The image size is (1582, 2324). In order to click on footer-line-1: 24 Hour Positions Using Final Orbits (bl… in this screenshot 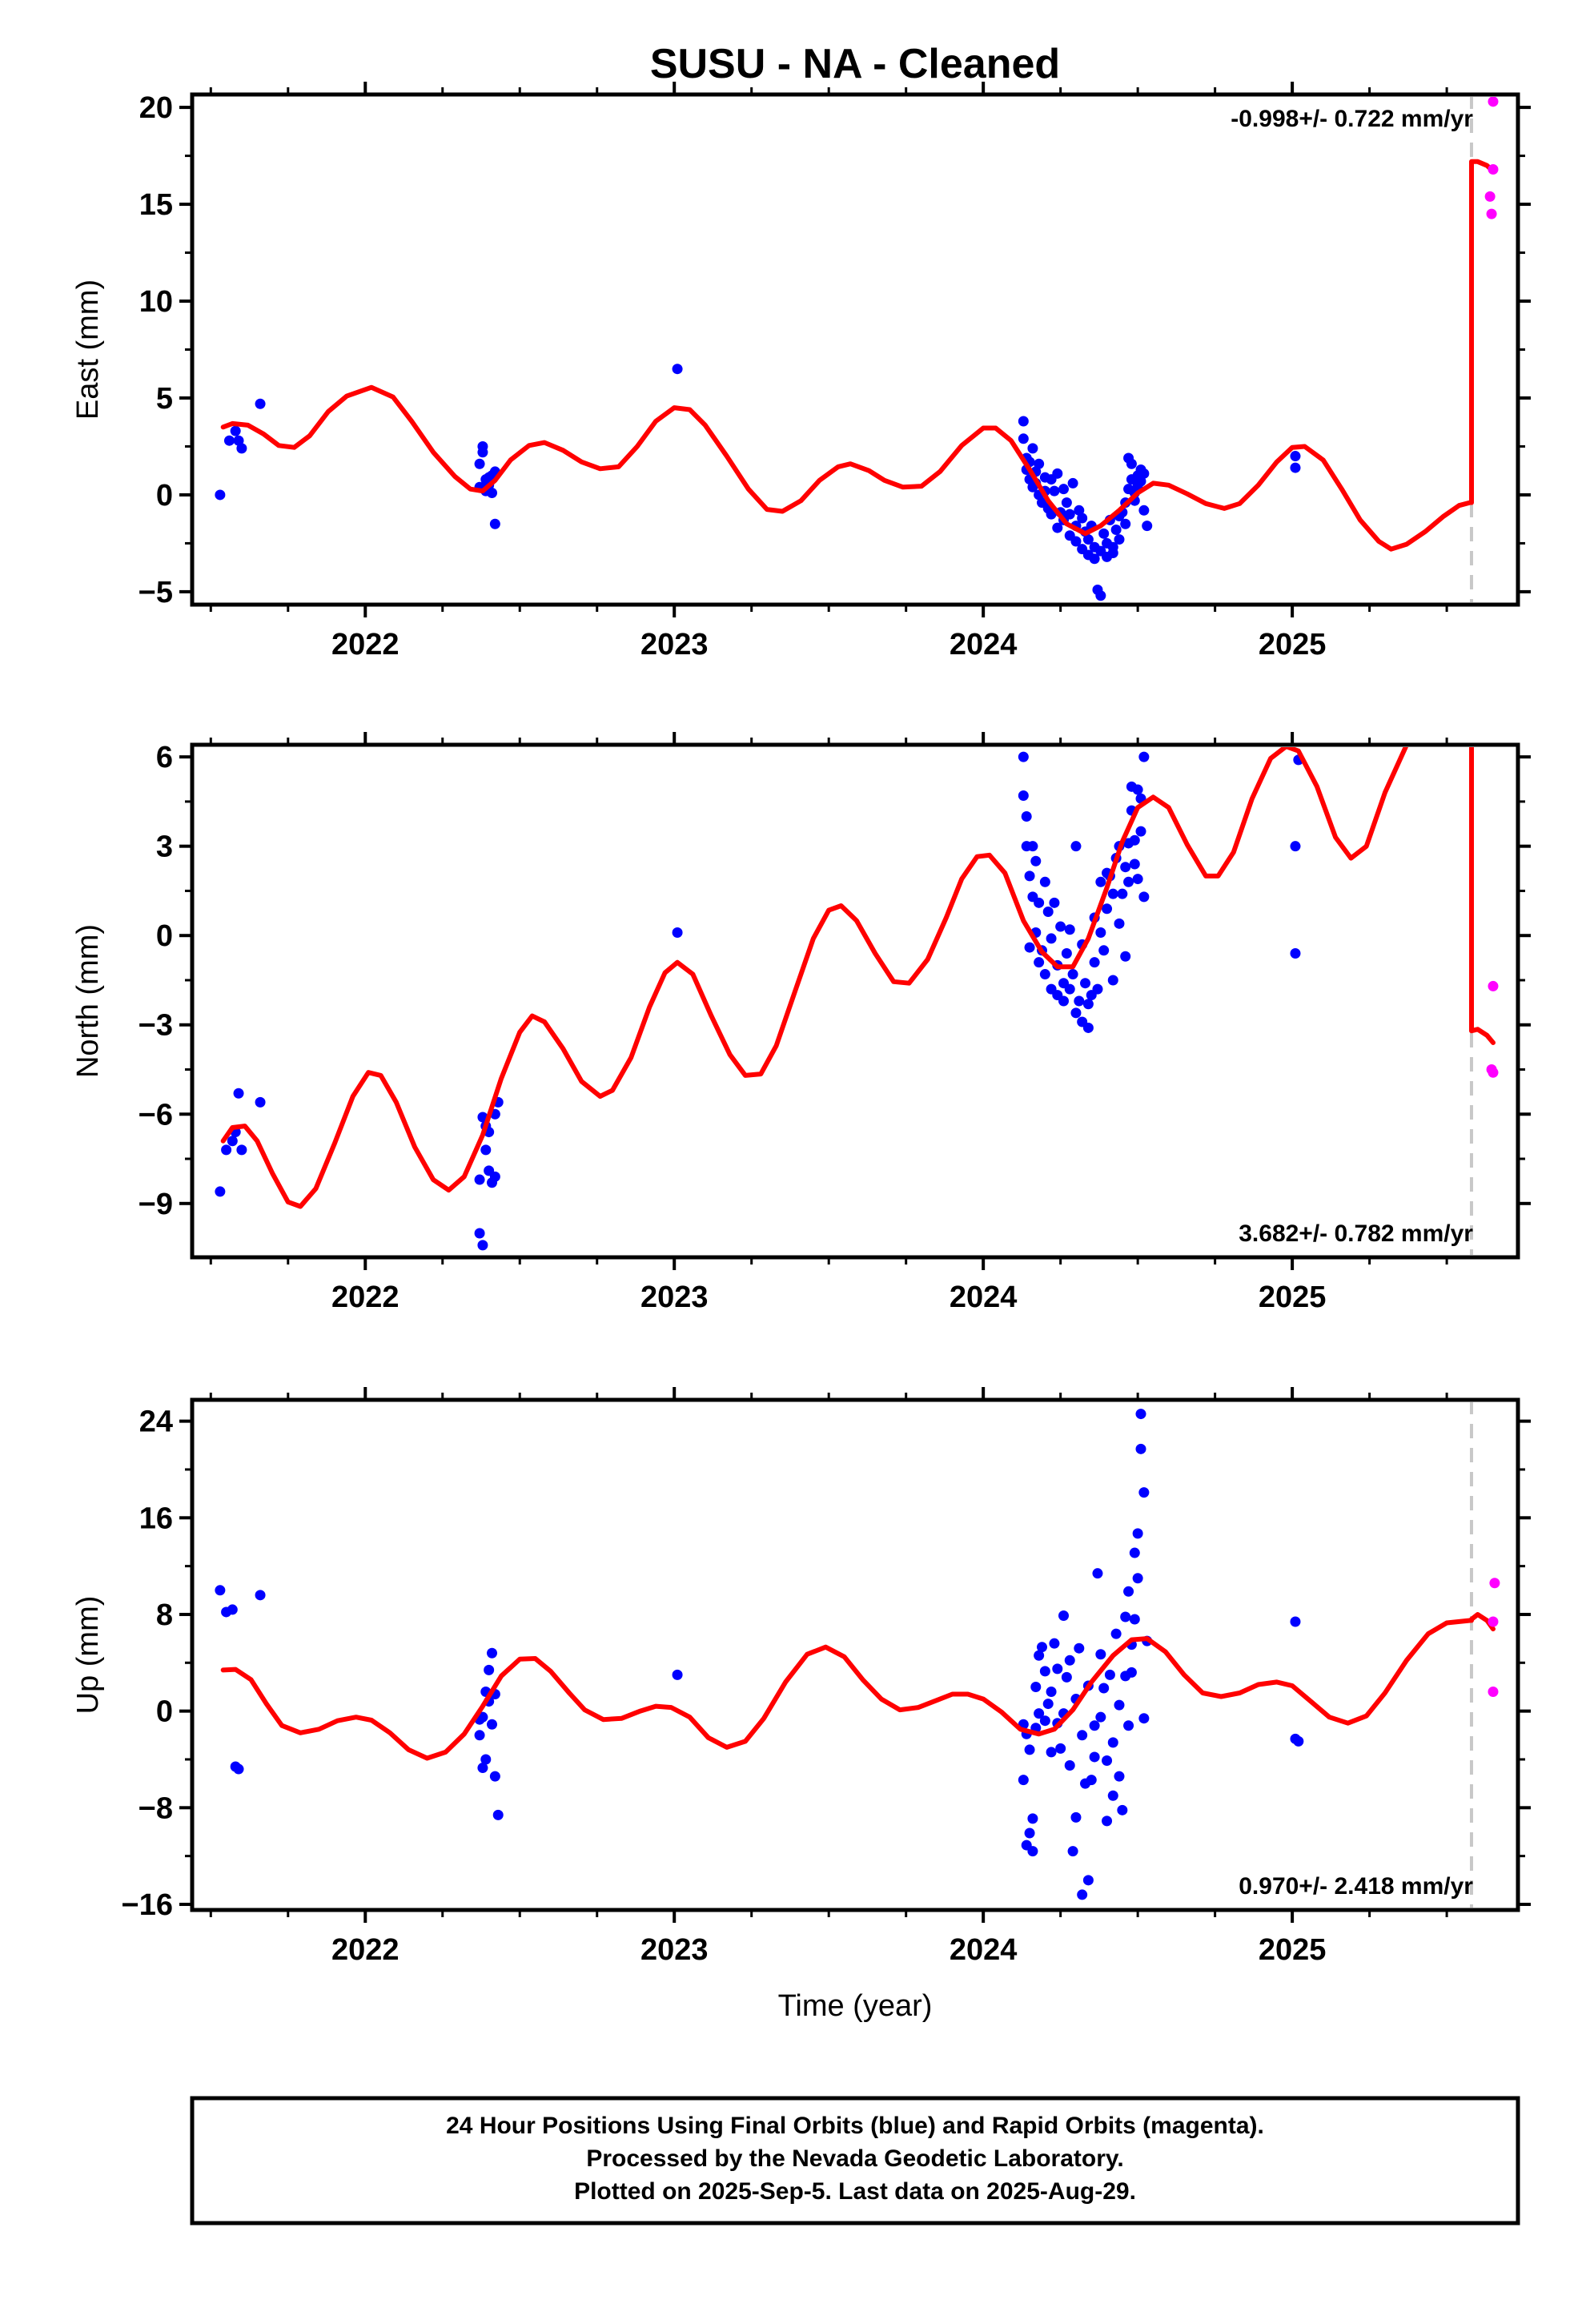, I will do `click(855, 2126)`.